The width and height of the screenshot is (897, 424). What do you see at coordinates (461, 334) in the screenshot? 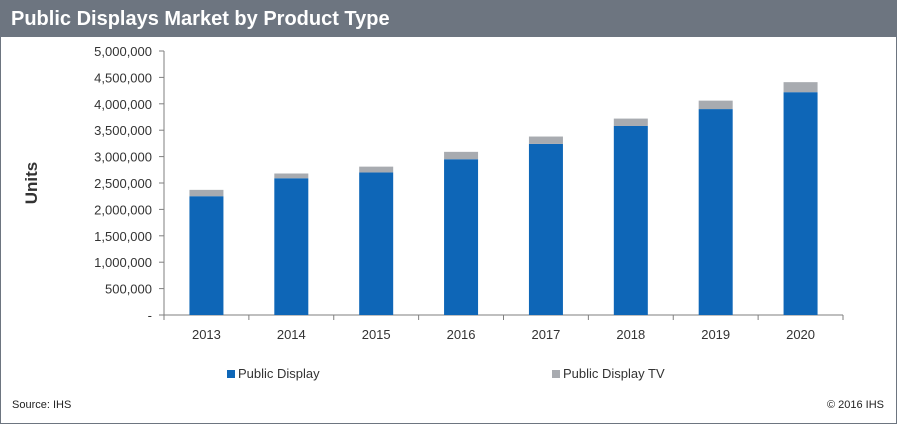
I see `x-tick-label: 2016` at bounding box center [461, 334].